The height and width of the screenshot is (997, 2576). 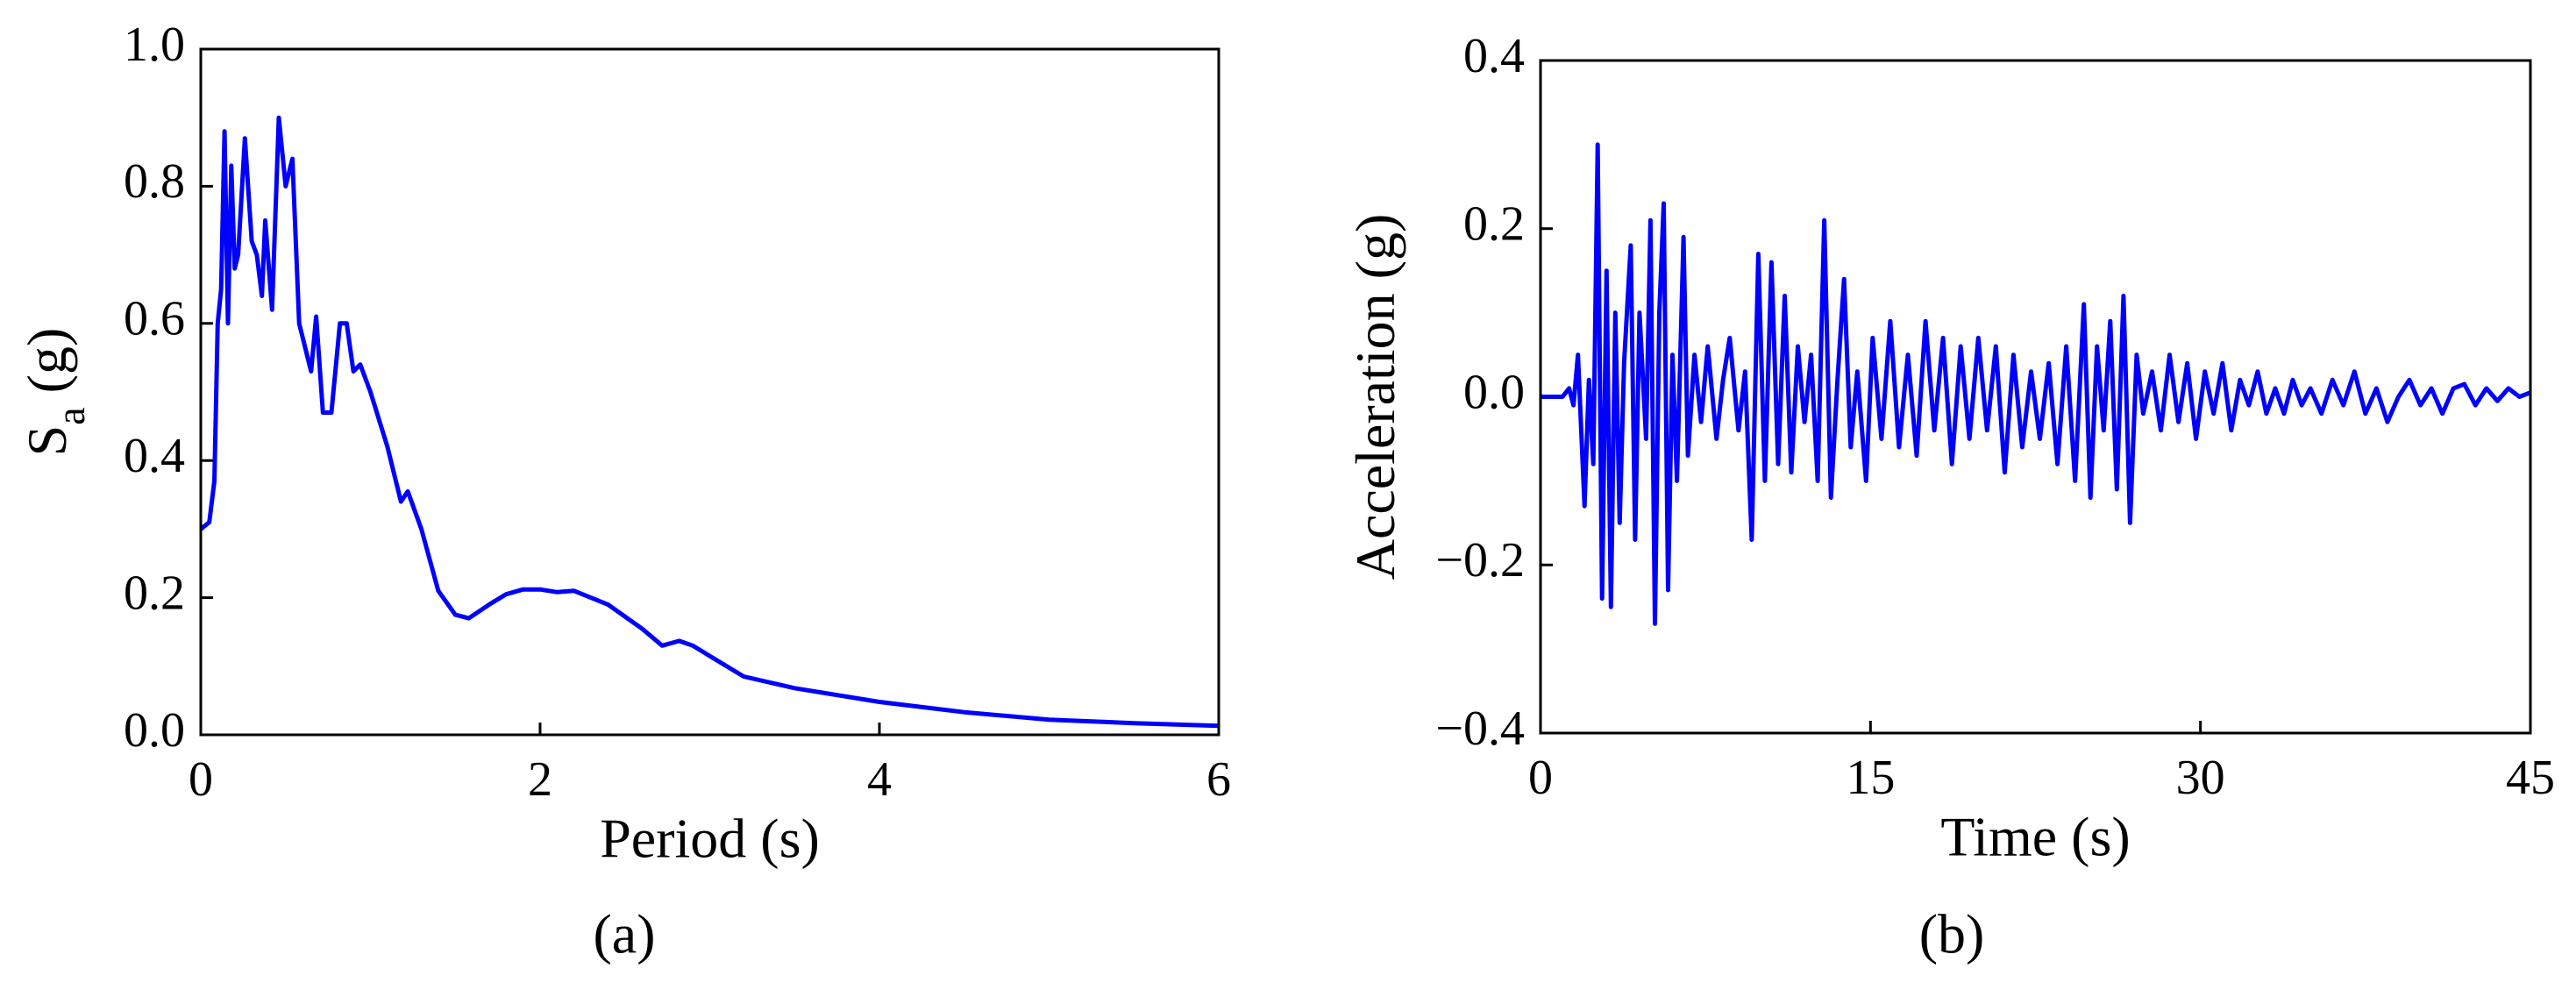 What do you see at coordinates (1480, 729) in the screenshot?
I see `y-tick-label: −0.4` at bounding box center [1480, 729].